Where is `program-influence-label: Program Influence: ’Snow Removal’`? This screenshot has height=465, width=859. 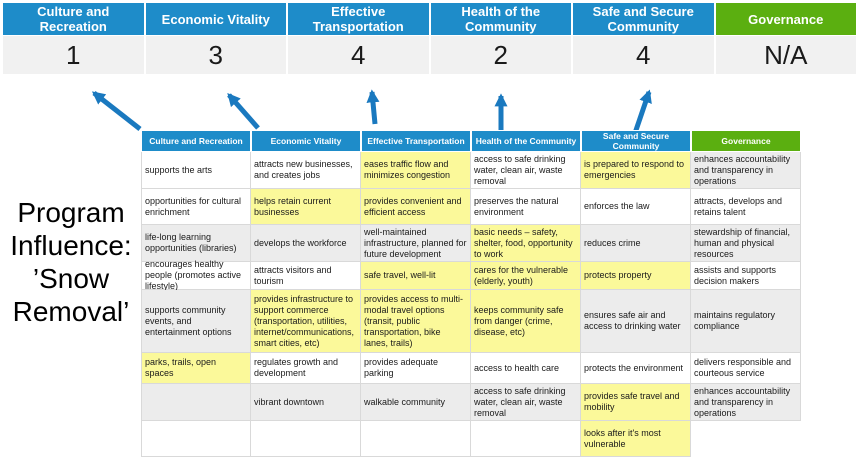 program-influence-label: Program Influence: ’Snow Removal’ is located at coordinates (71, 262).